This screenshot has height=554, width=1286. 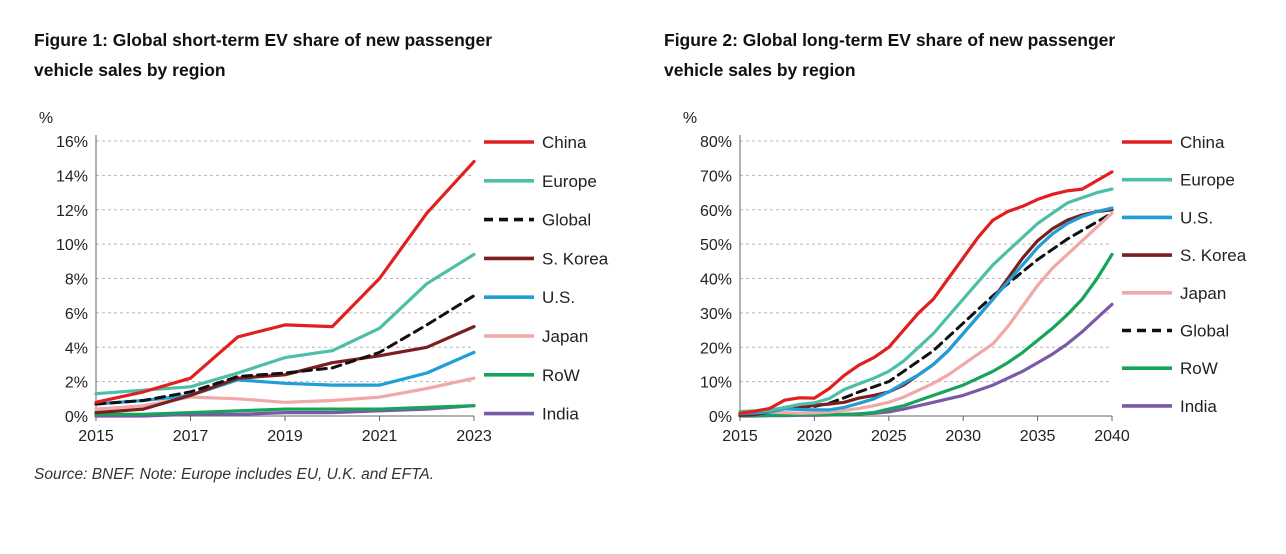 I want to click on fig2-y-tick-label: 40%, so click(x=716, y=280).